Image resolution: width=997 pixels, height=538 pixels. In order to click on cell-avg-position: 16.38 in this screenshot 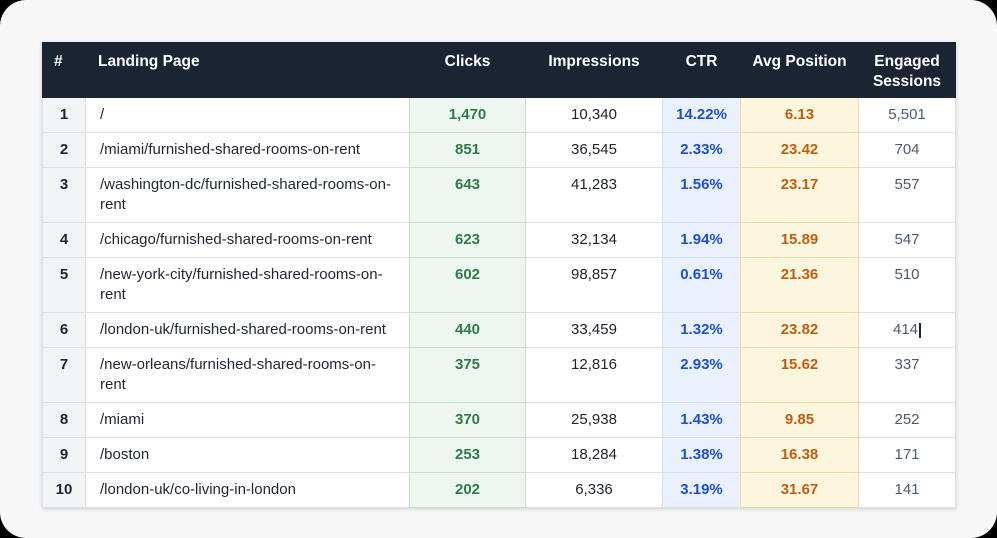, I will do `click(799, 455)`.